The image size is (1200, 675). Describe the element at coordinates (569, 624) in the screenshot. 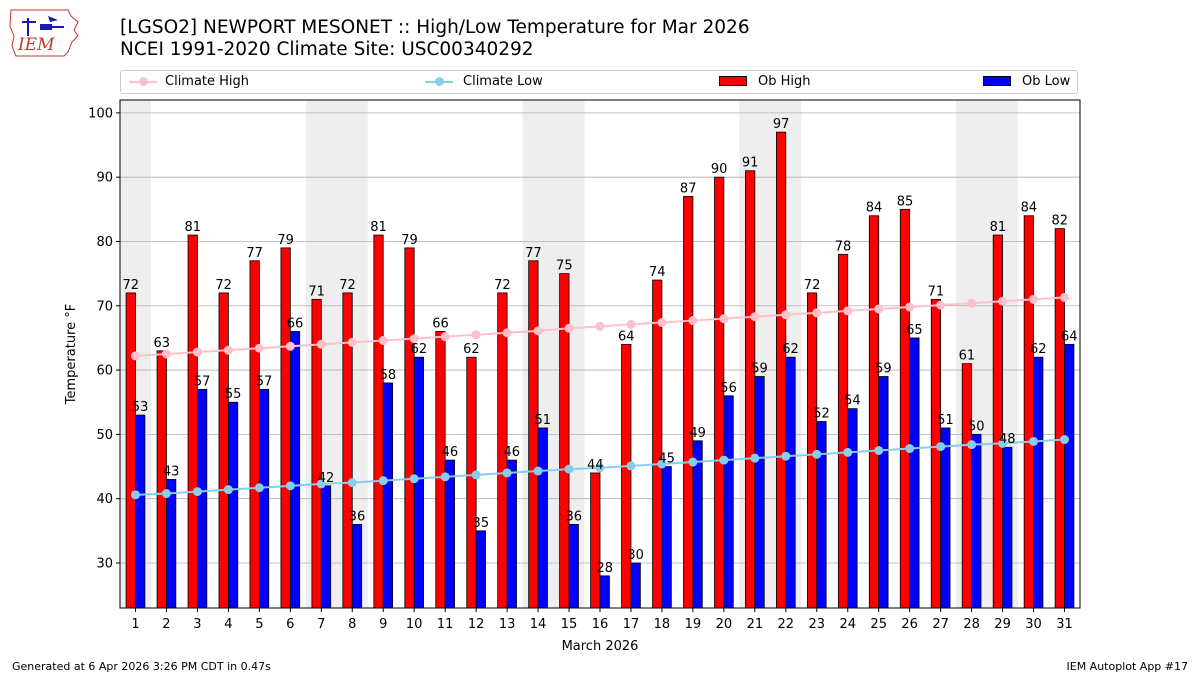

I see `x-tick-label-15: 15` at that location.